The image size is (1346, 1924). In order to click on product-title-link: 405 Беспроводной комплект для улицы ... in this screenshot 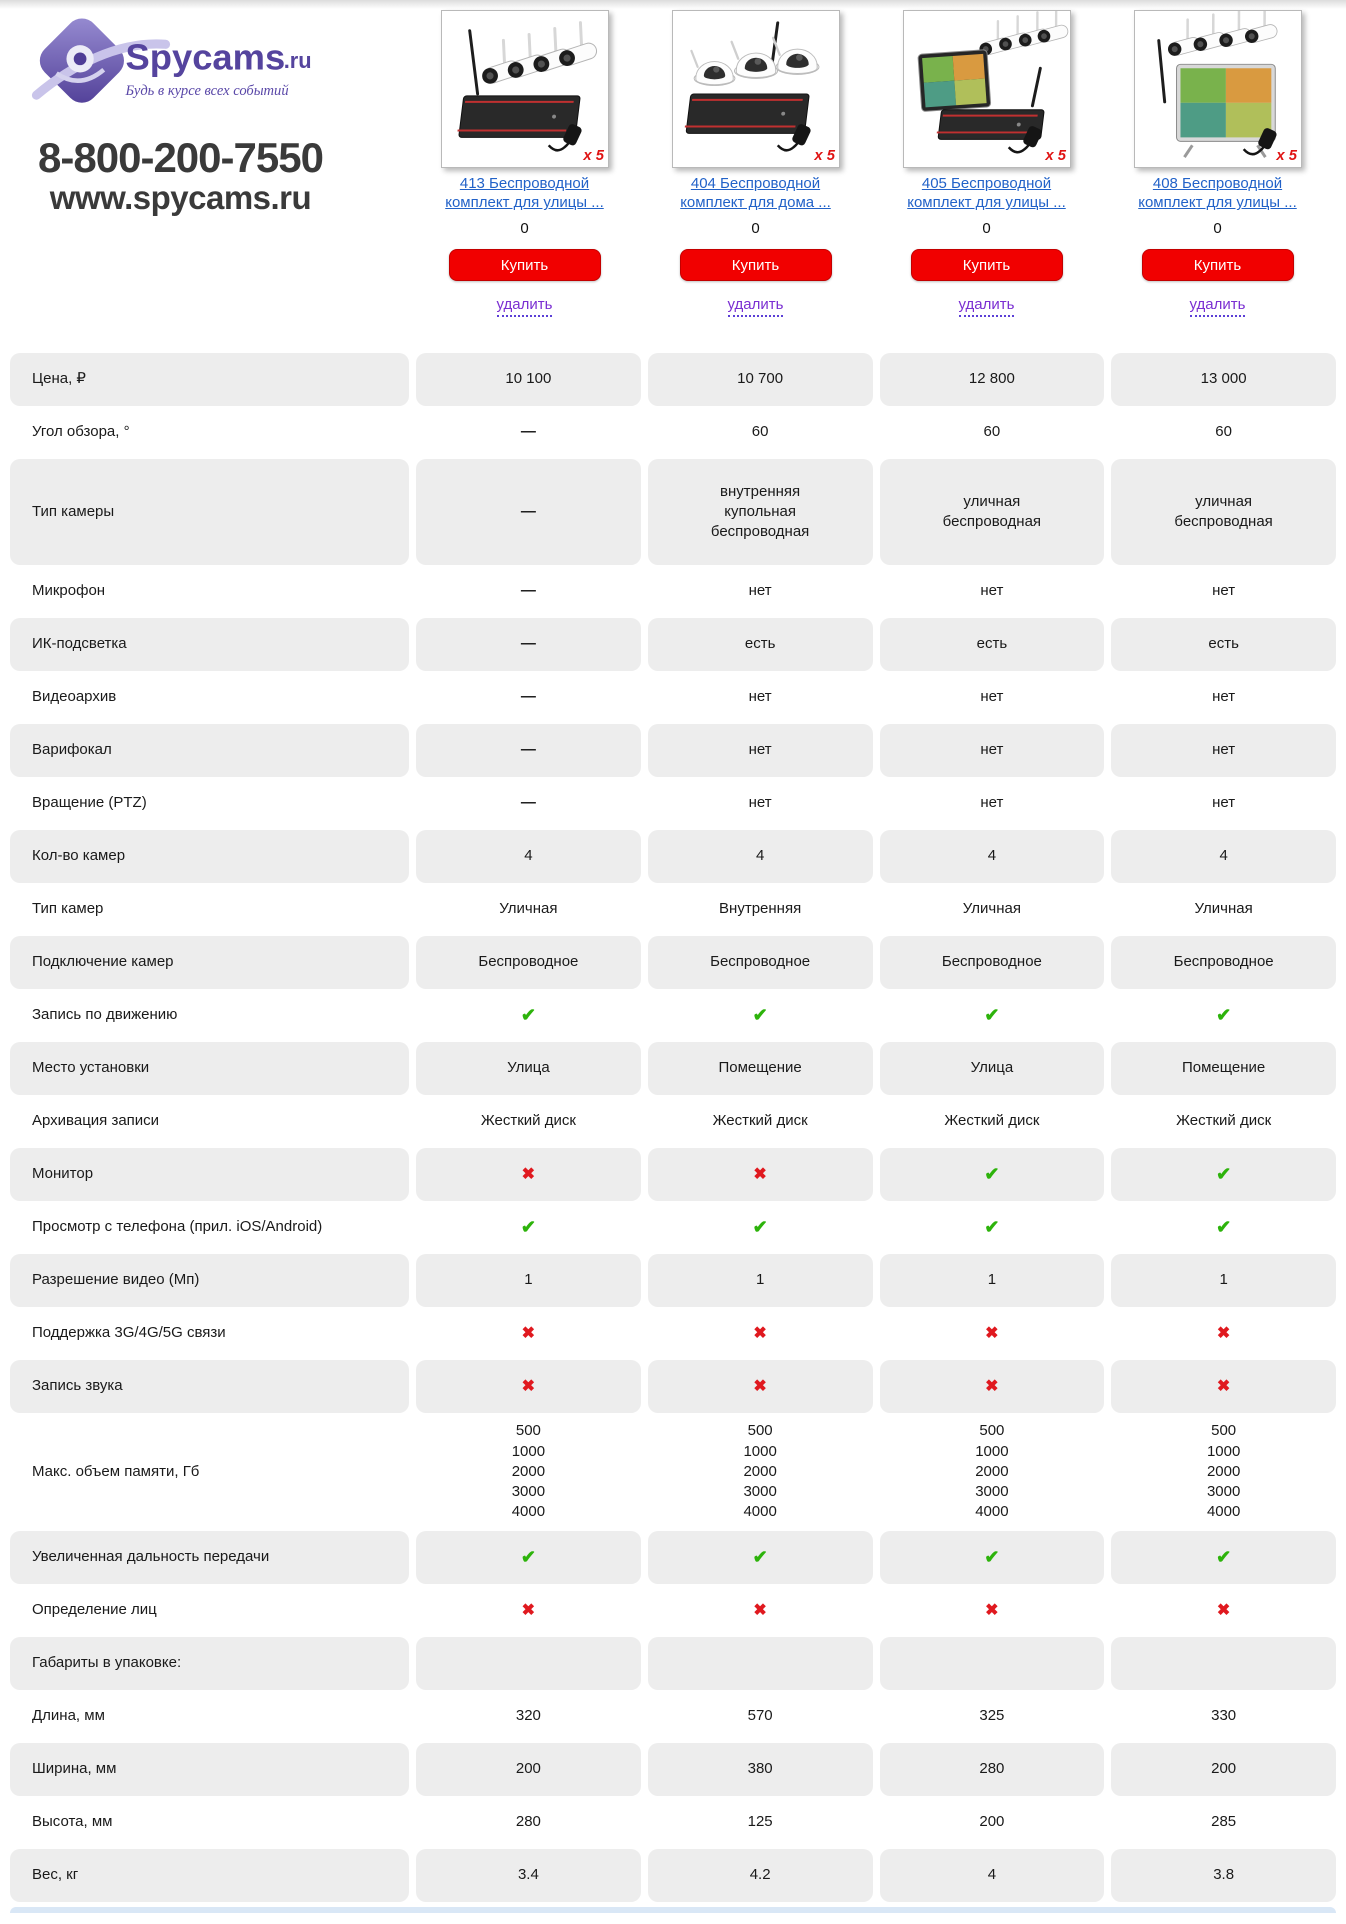, I will do `click(986, 193)`.